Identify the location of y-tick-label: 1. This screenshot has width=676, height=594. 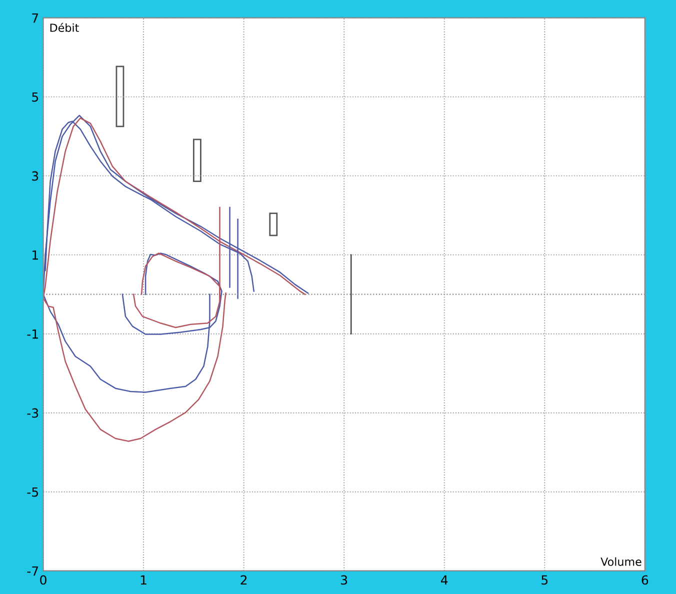
(35, 255).